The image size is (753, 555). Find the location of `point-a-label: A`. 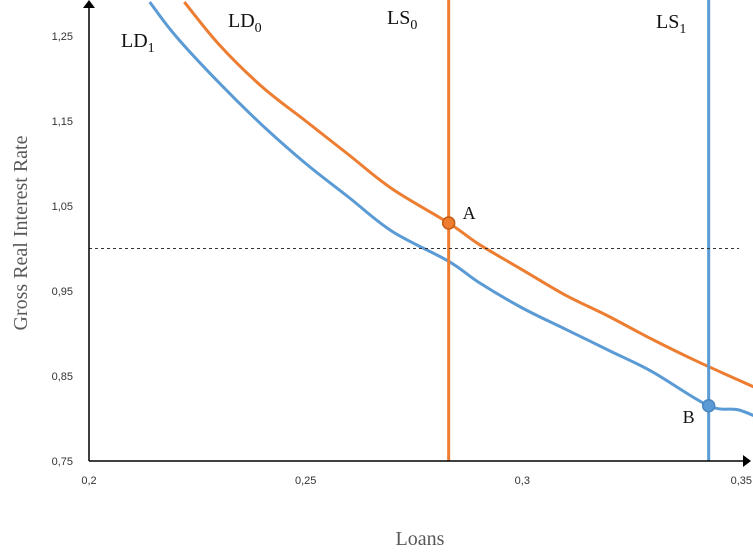

point-a-label: A is located at coordinates (469, 213).